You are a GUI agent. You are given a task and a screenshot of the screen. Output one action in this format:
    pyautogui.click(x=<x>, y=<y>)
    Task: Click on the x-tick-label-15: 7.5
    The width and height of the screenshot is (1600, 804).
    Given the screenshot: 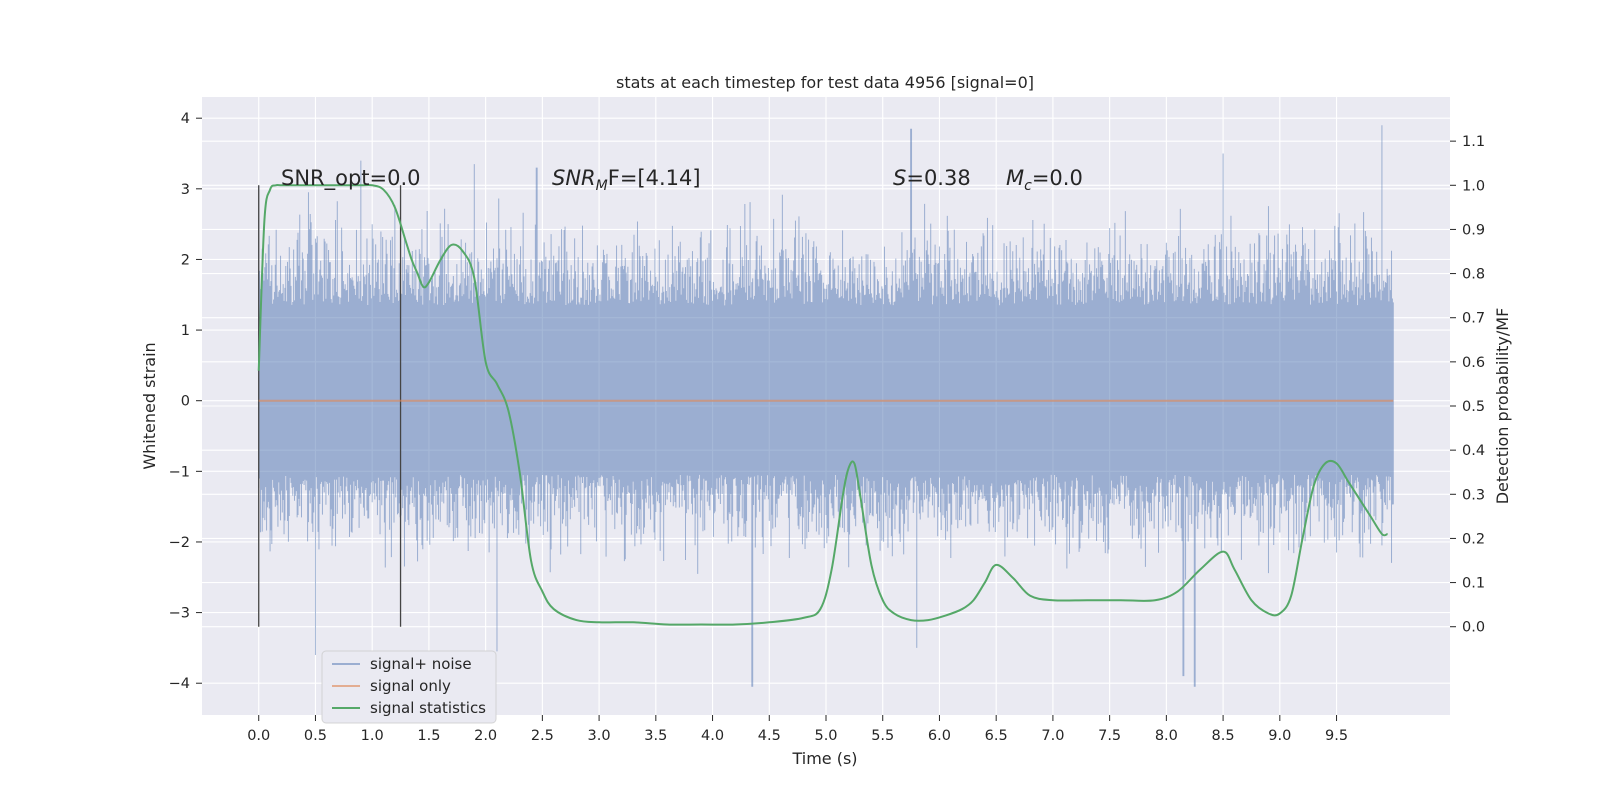 What is the action you would take?
    pyautogui.click(x=1109, y=736)
    